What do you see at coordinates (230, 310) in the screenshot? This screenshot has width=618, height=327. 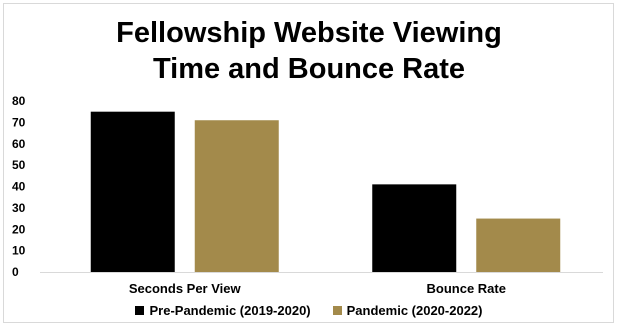 I see `legend-label-series-0: Pre-Pandemic (2019-2020)` at bounding box center [230, 310].